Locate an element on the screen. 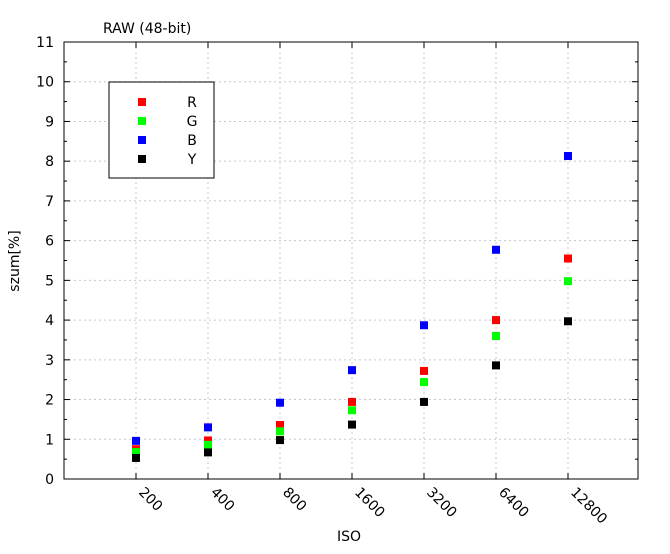 This screenshot has width=670, height=554. legend-box is located at coordinates (161, 130).